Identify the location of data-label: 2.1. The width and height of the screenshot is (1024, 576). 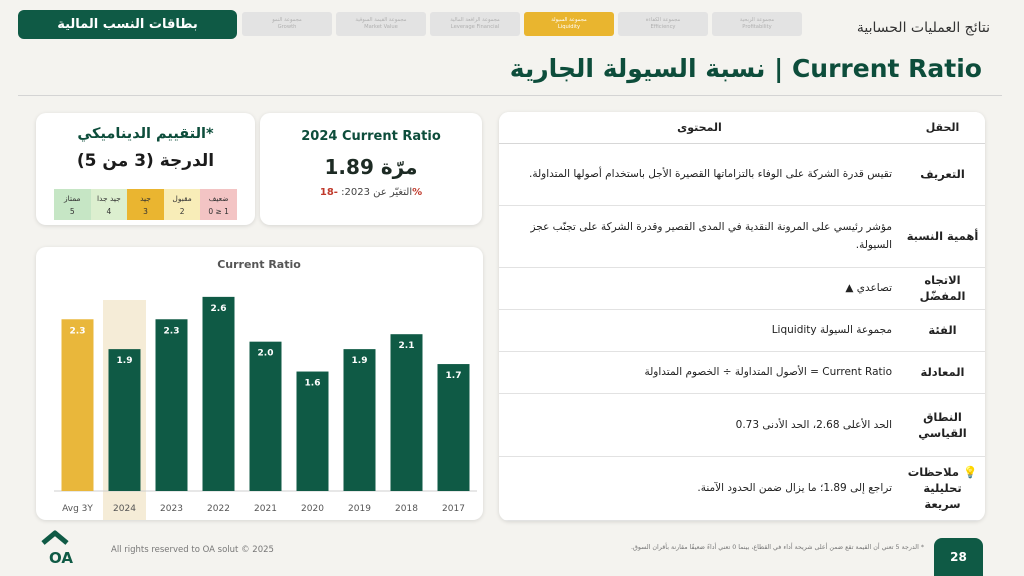
(407, 346).